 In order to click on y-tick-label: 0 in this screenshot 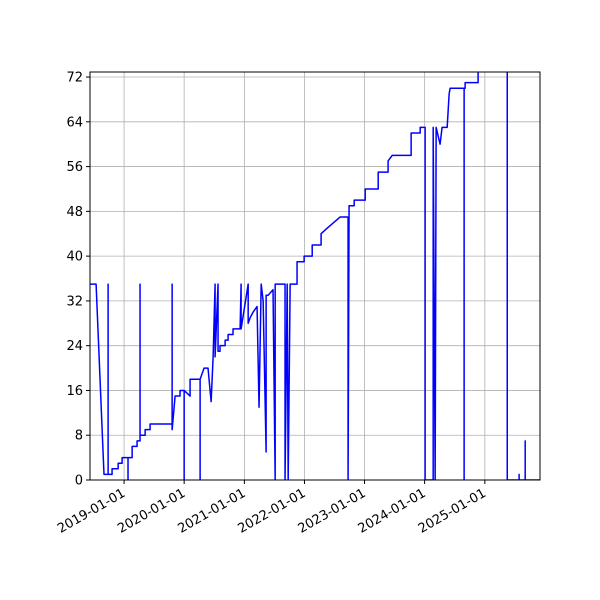, I will do `click(79, 481)`.